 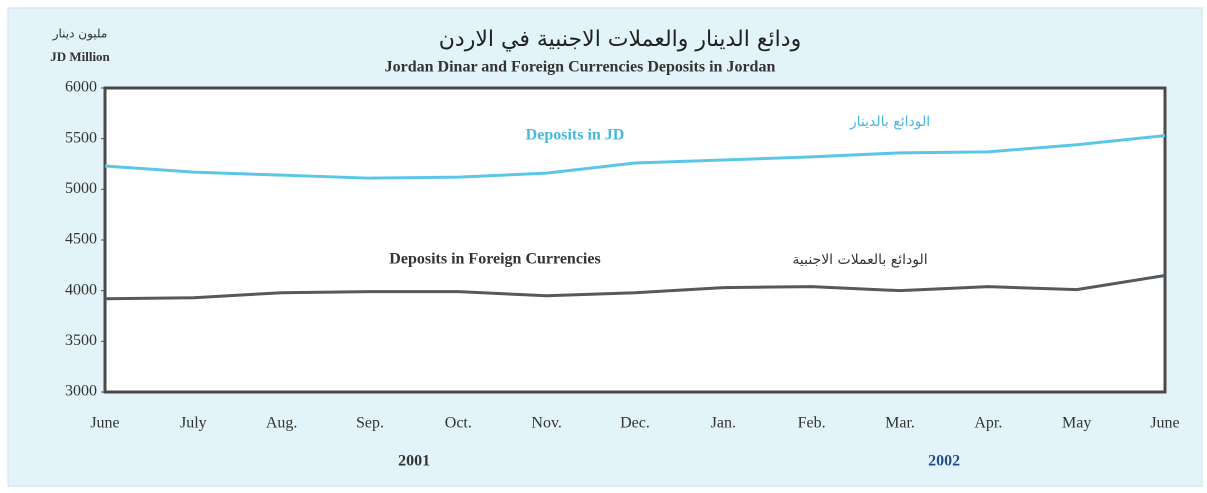 What do you see at coordinates (81, 239) in the screenshot?
I see `y-tick-label: 4500` at bounding box center [81, 239].